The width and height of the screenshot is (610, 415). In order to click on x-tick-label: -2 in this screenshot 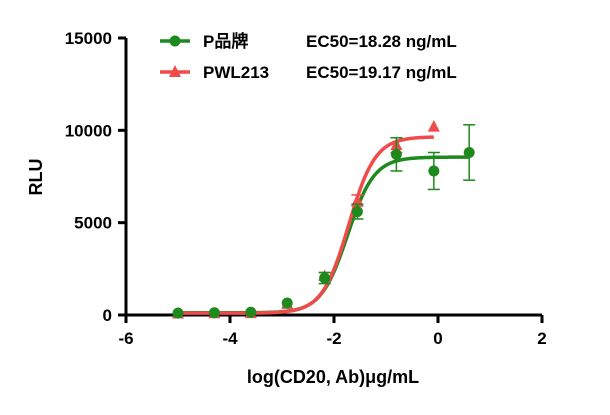, I will do `click(333, 338)`.